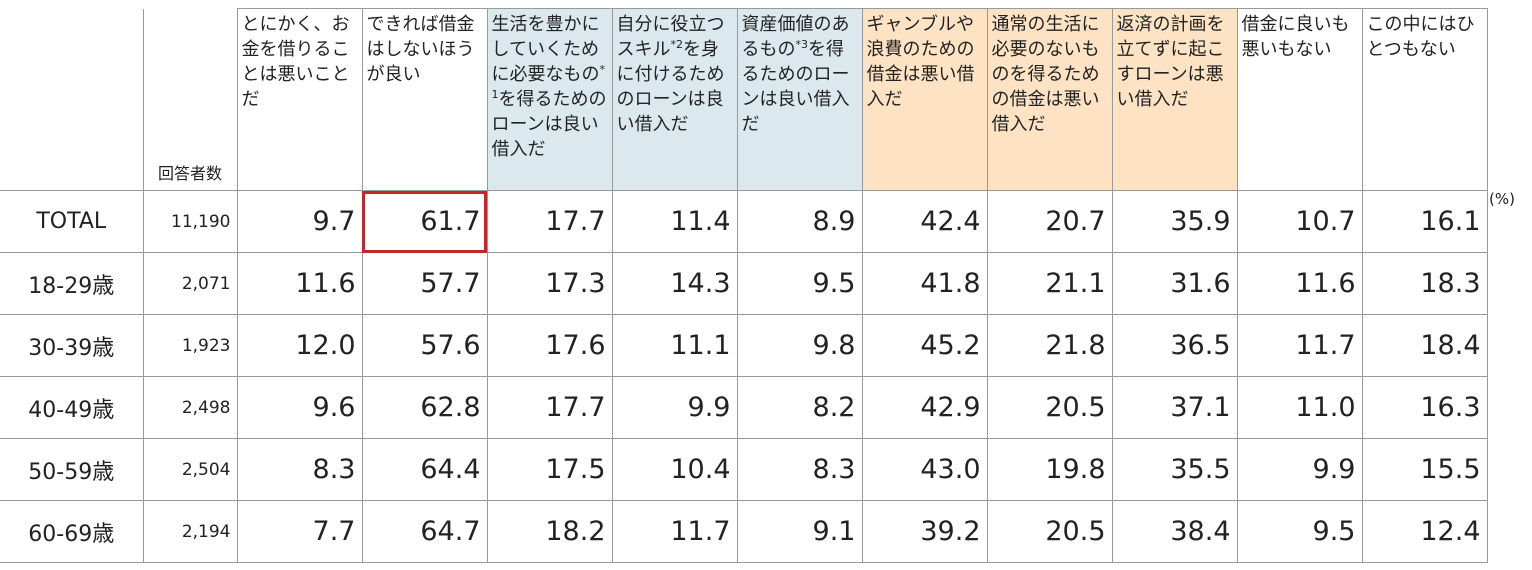 Image resolution: width=1532 pixels, height=570 pixels. I want to click on cell-value: 7.7, so click(299, 531).